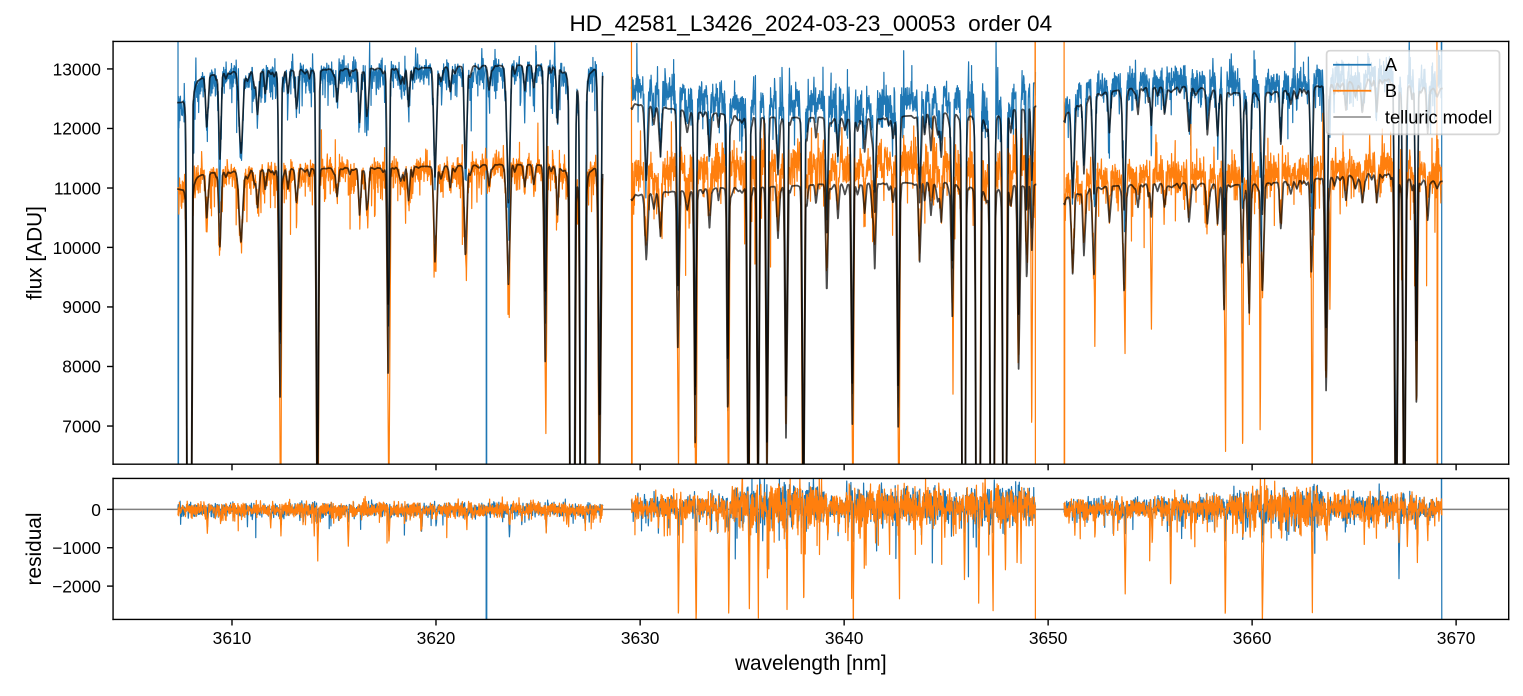 This screenshot has width=1523, height=696. I want to click on svg-text: 3660, so click(1252, 638).